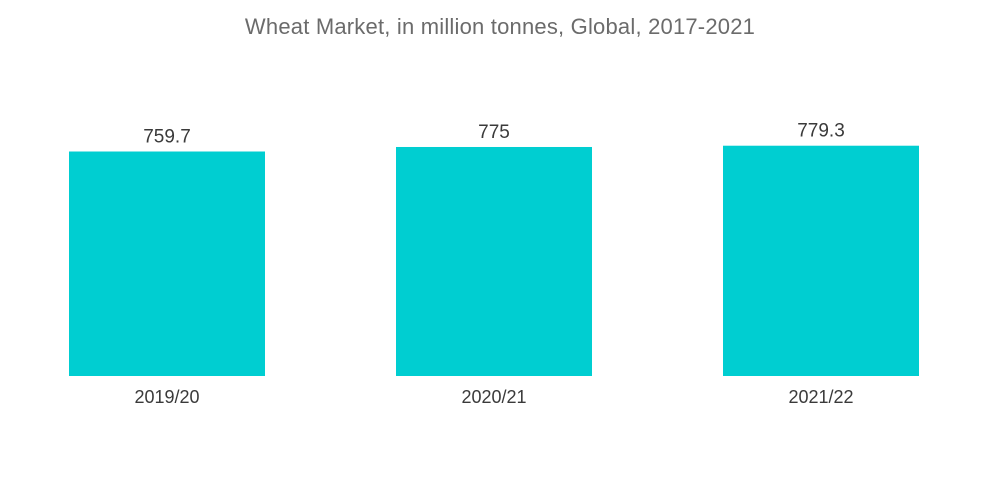 Image resolution: width=1000 pixels, height=504 pixels. What do you see at coordinates (494, 132) in the screenshot?
I see `data-label-2020-21: 775` at bounding box center [494, 132].